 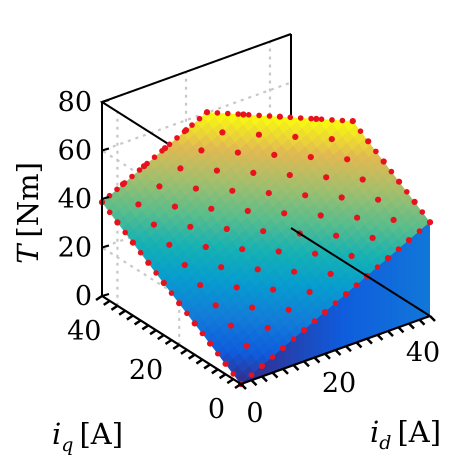 I want to click on right-base-edge, so click(x=360, y=272).